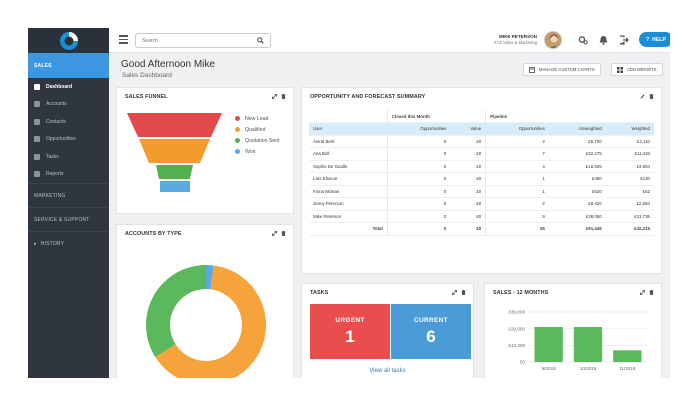  Describe the element at coordinates (68, 195) in the screenshot. I see `sidebar-section-marketing: MARKETING` at that location.